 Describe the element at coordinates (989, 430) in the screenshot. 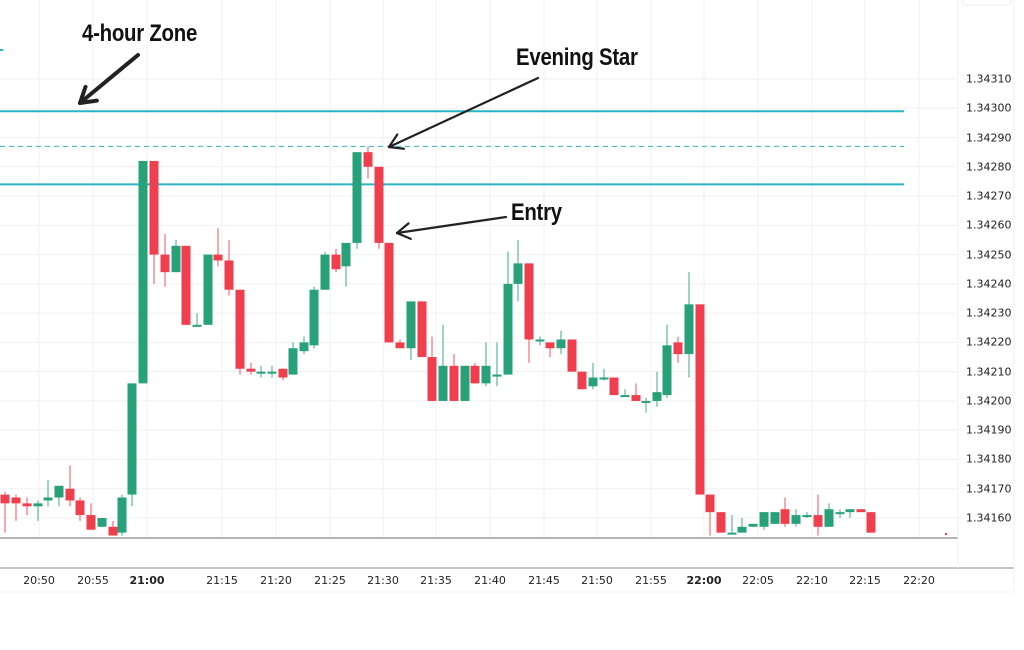

I see `price-tick-label: 1.34190` at that location.